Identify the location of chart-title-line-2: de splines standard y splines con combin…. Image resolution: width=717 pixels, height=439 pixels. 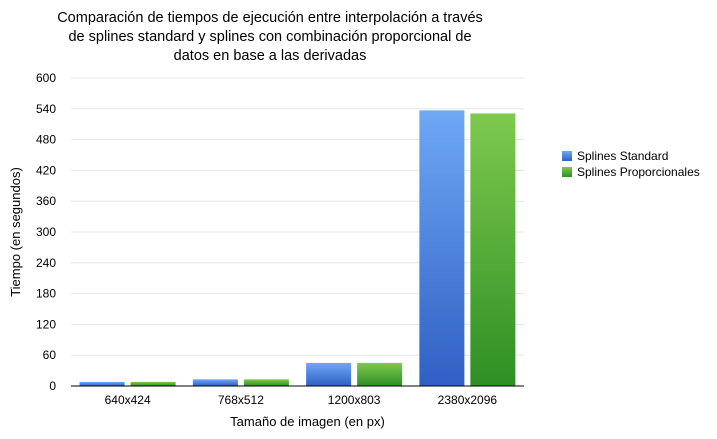
(270, 37).